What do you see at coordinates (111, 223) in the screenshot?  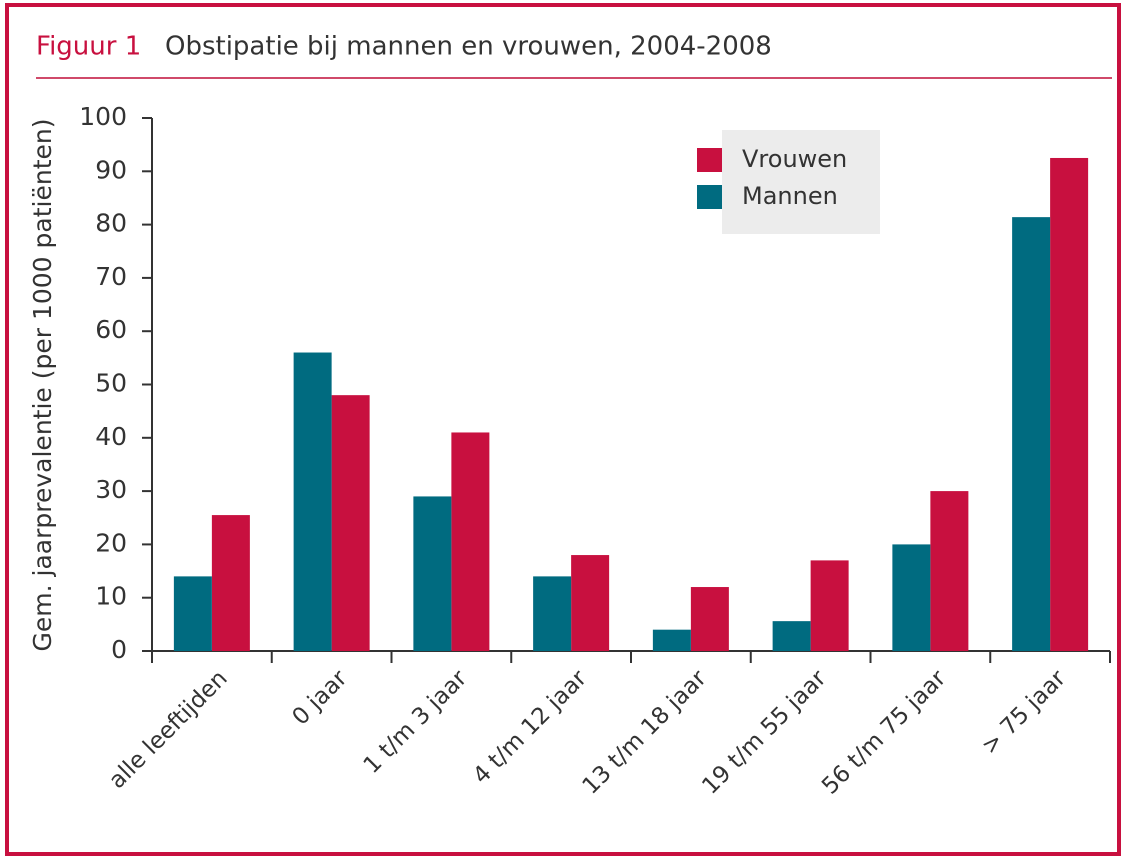 I see `y-tick-label: 80` at bounding box center [111, 223].